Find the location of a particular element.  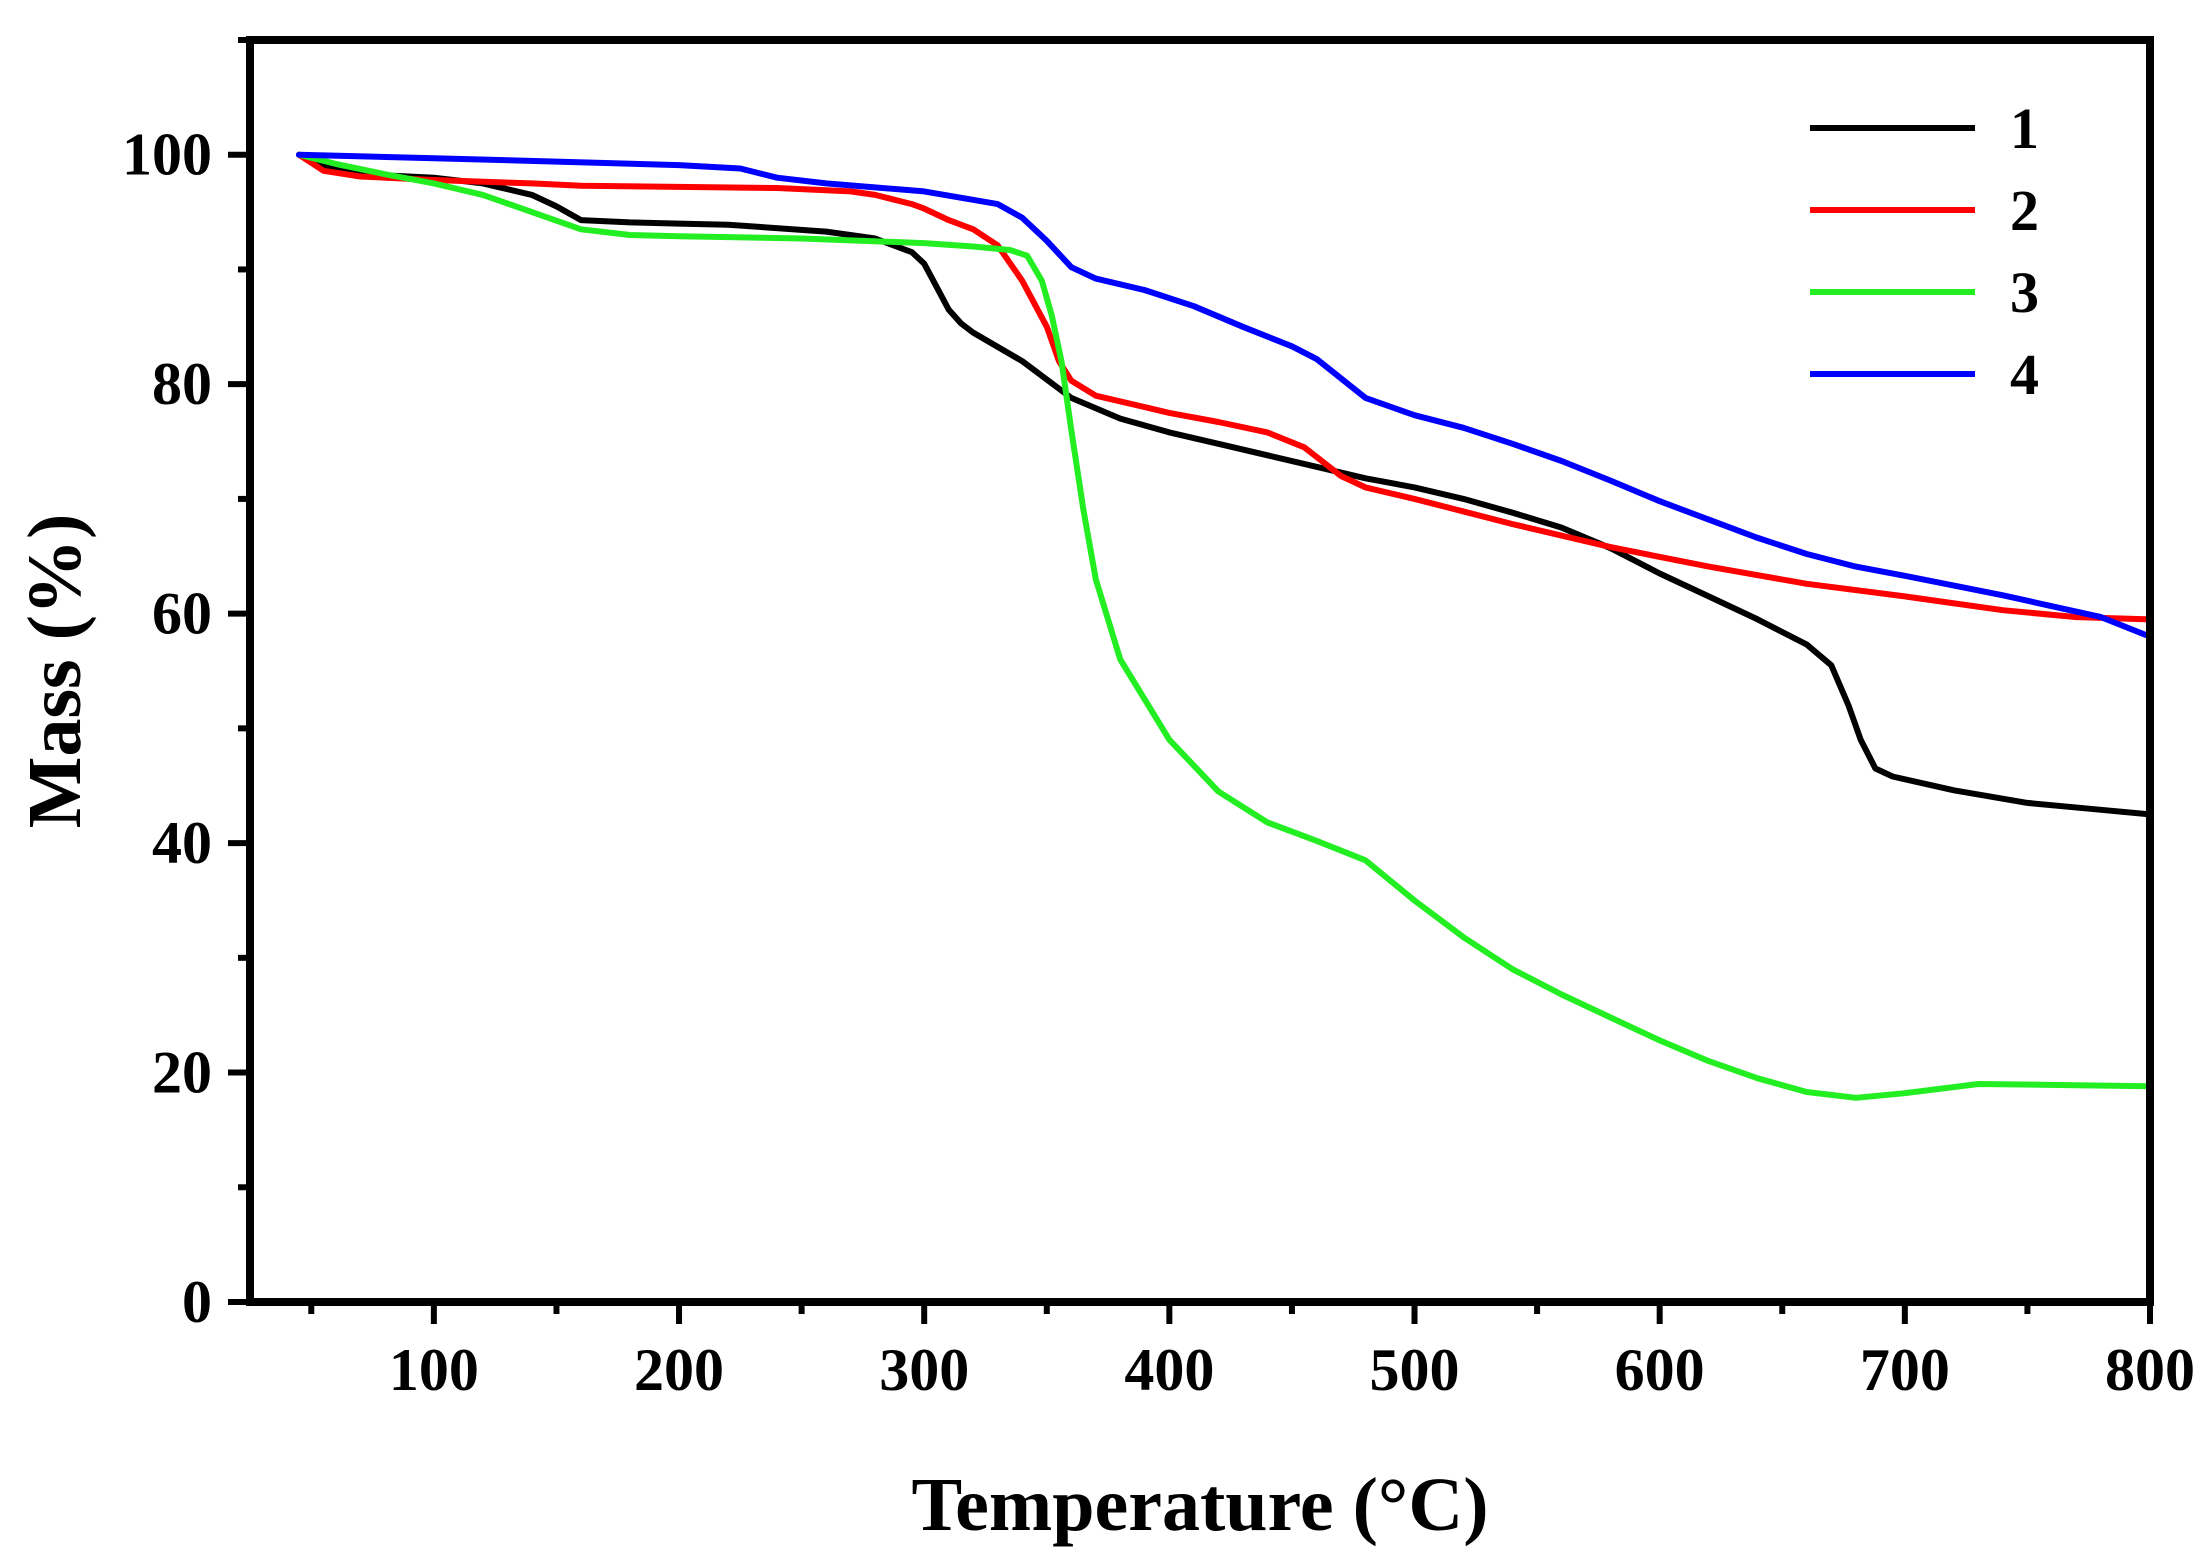

y-tick-label: 20 is located at coordinates (182, 1073).